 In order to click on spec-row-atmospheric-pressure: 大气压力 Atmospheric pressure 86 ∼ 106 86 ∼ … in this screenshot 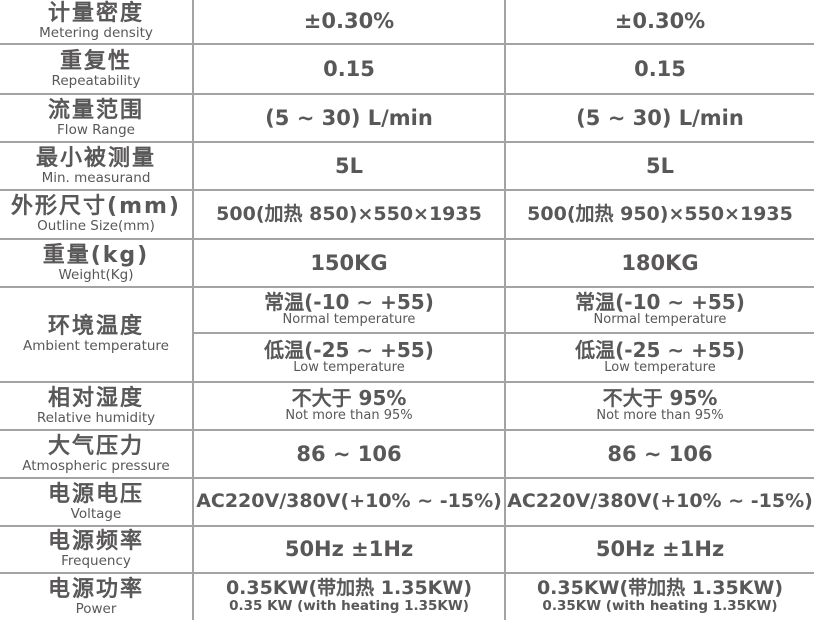, I will do `click(407, 455)`.